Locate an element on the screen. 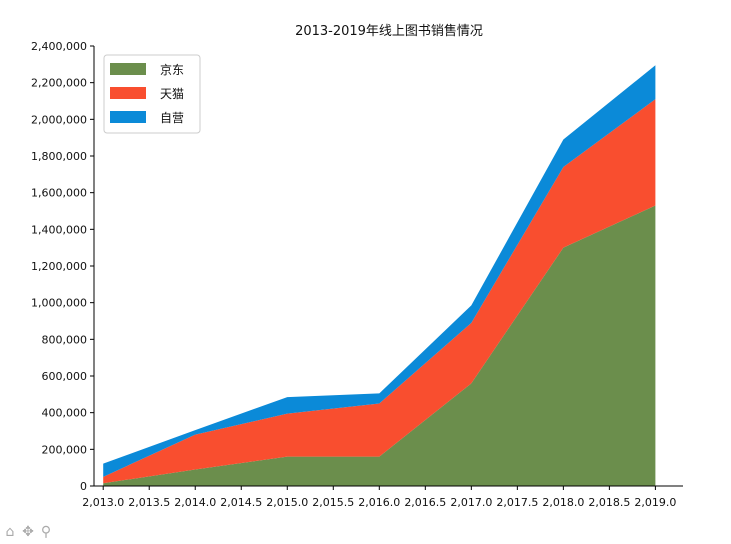 Image resolution: width=731 pixels, height=544 pixels. y-tick-label: 0 is located at coordinates (83, 486).